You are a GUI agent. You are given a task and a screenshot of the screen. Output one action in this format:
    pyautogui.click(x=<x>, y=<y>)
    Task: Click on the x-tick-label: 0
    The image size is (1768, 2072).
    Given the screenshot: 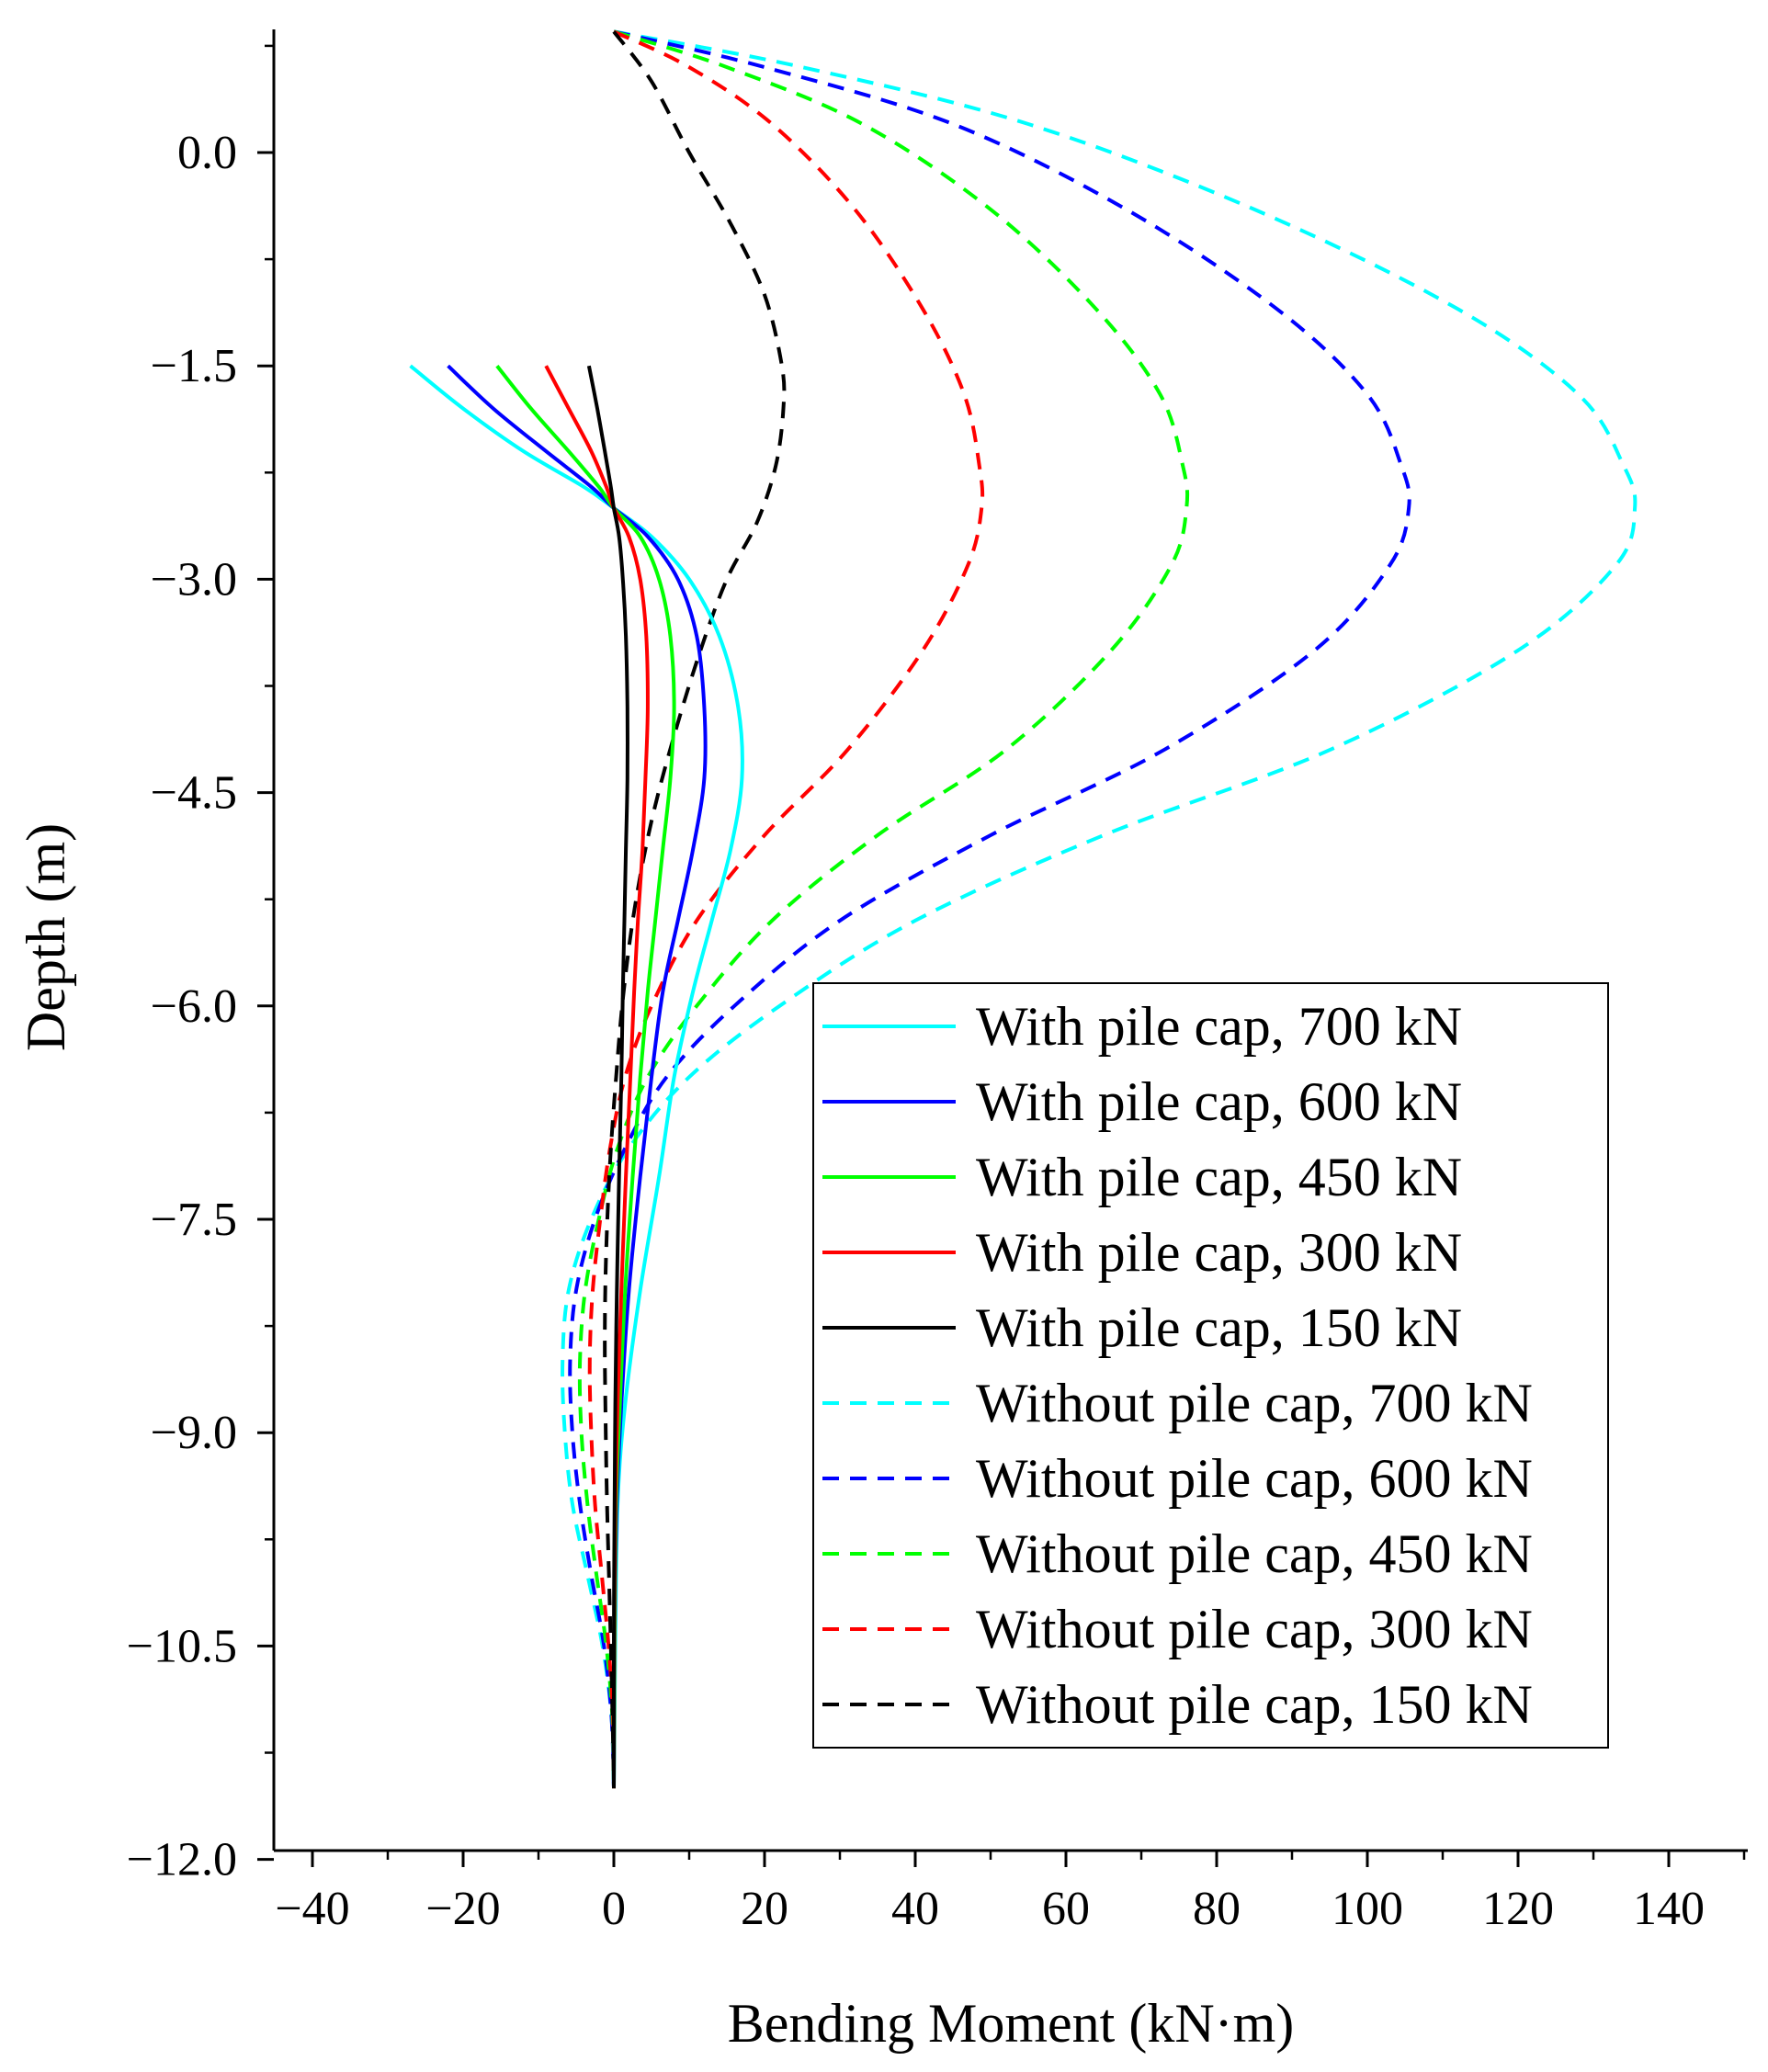 What is the action you would take?
    pyautogui.click(x=614, y=1909)
    